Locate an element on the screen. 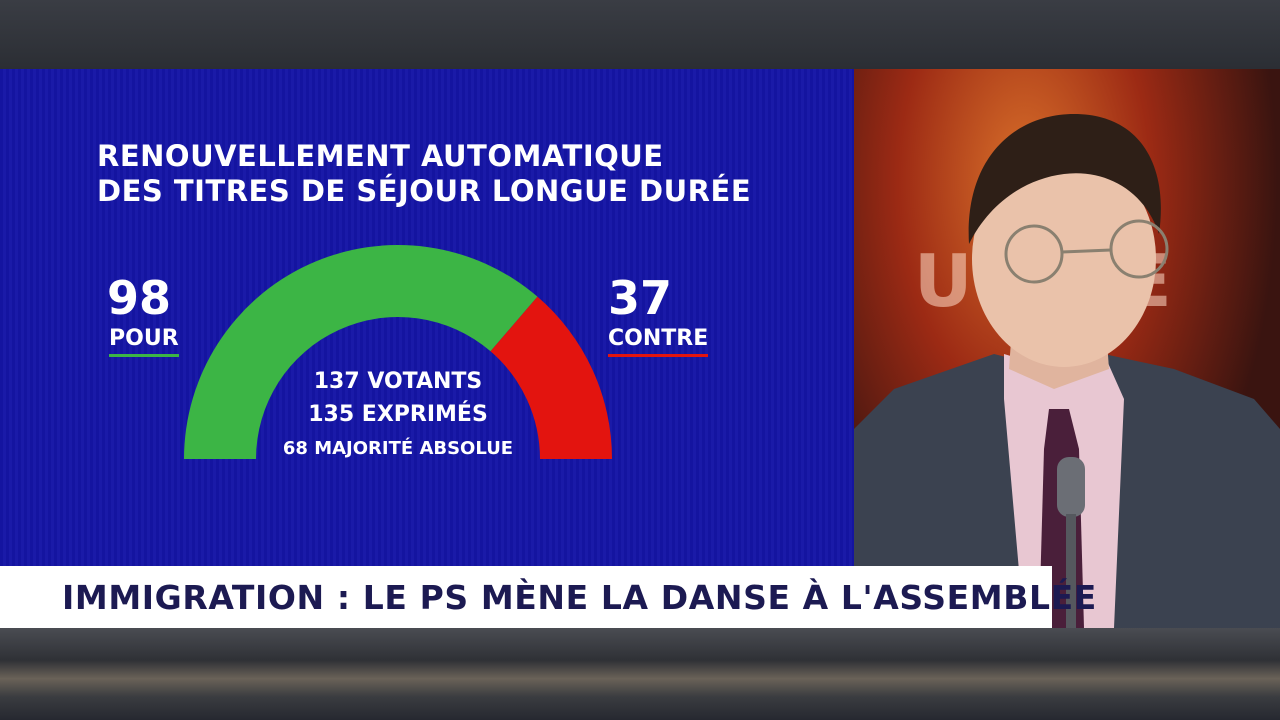  pour-label: POUR is located at coordinates (144, 342).